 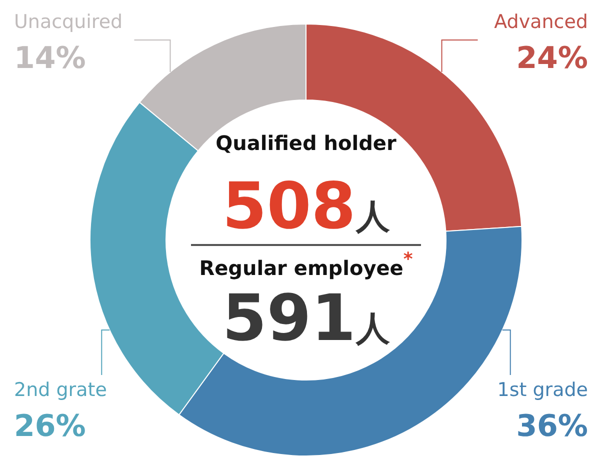 I want to click on data-label: 26%, so click(x=50, y=426).